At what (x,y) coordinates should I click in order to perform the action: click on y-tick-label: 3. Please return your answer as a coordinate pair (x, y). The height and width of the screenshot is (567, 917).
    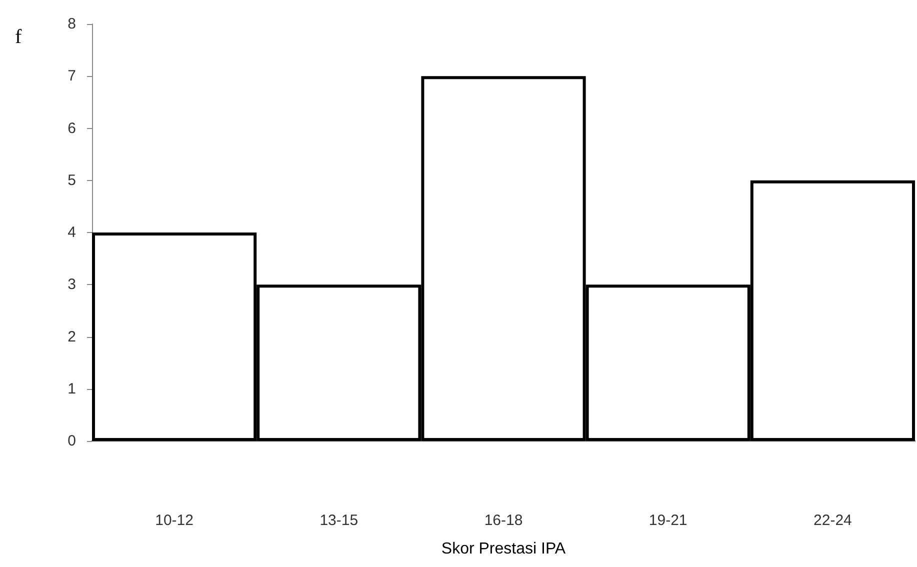
    Looking at the image, I should click on (72, 285).